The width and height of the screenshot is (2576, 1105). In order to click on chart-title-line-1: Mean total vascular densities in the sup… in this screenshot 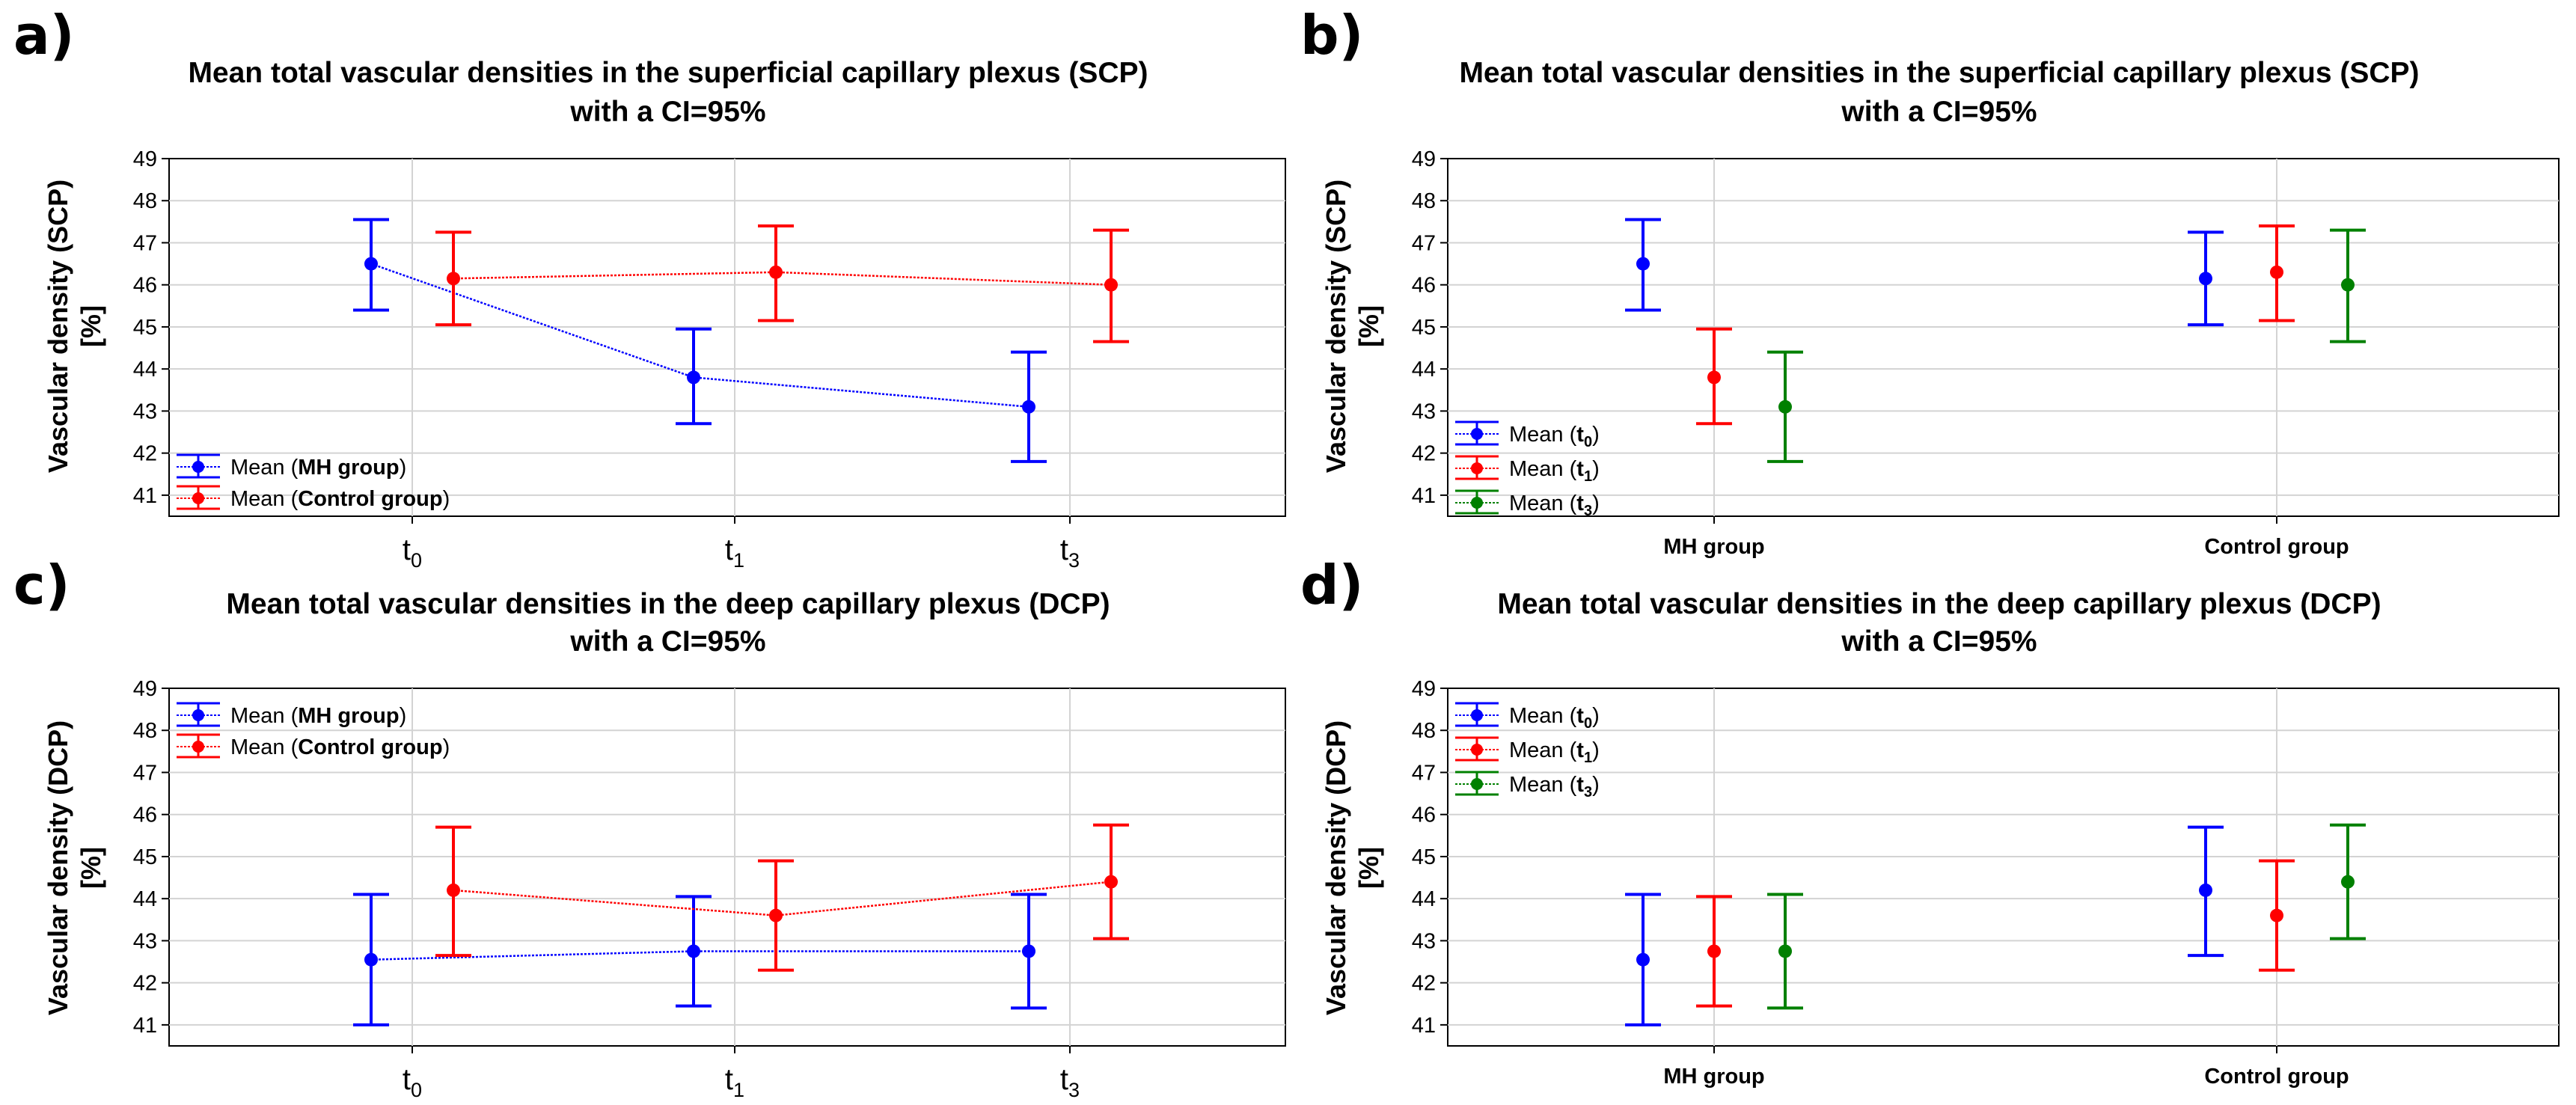, I will do `click(668, 73)`.